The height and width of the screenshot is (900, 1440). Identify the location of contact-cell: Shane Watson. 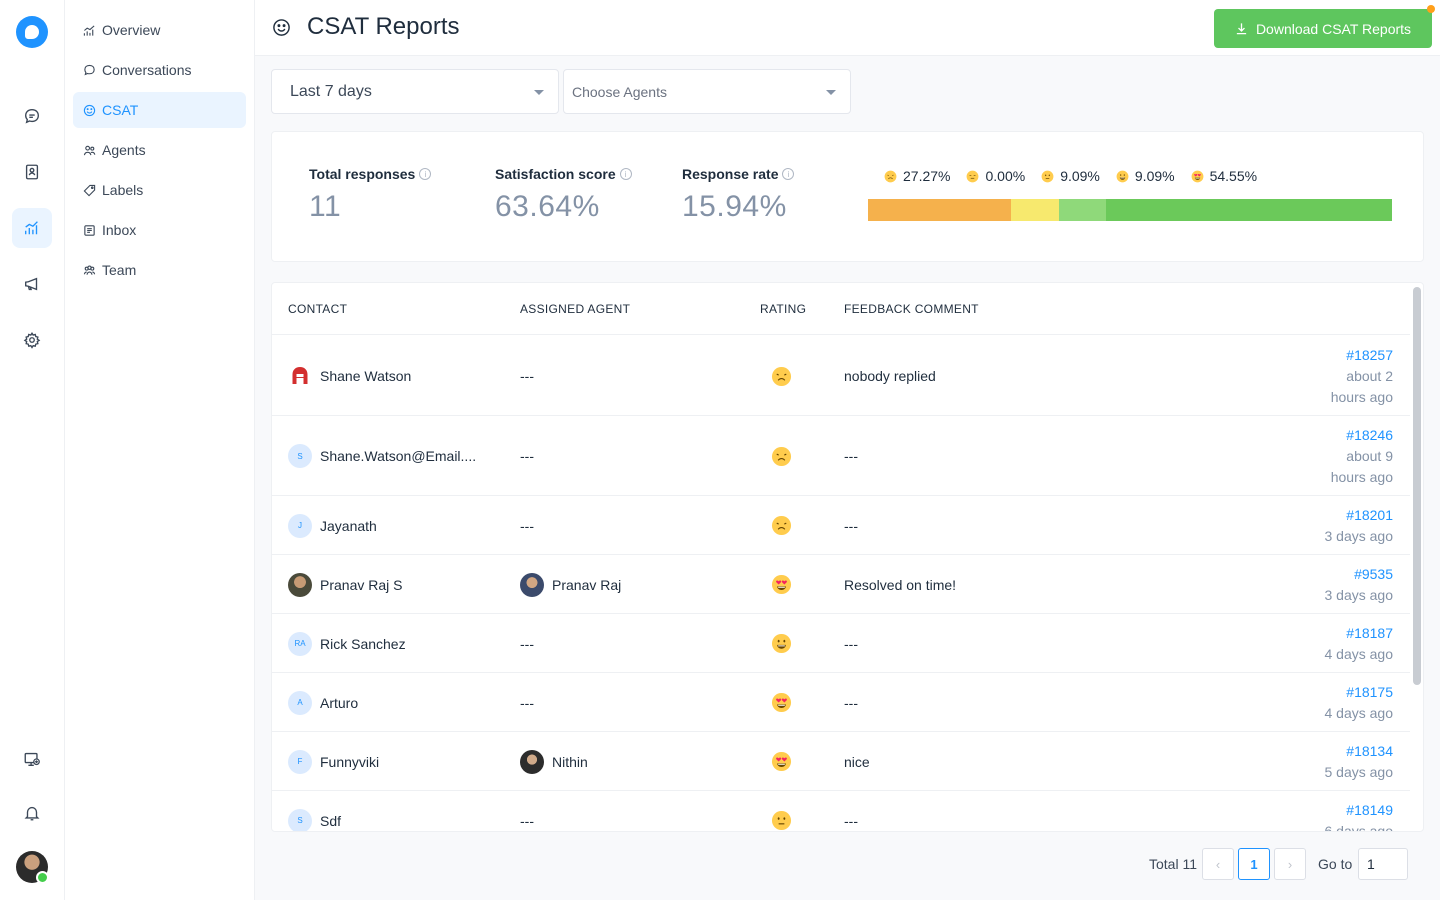
(349, 376).